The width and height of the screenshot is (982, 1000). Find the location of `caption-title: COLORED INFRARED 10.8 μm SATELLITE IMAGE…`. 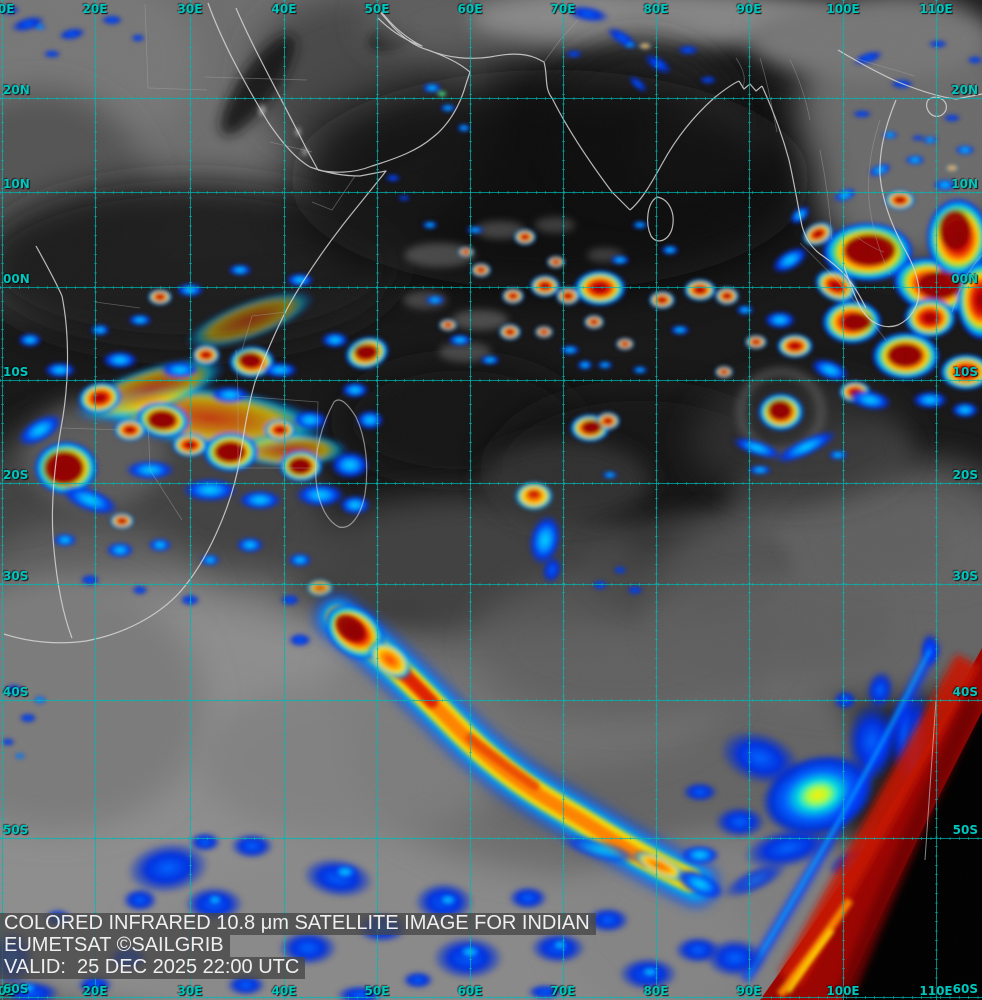

caption-title: COLORED INFRARED 10.8 μm SATELLITE IMAGE… is located at coordinates (298, 924).